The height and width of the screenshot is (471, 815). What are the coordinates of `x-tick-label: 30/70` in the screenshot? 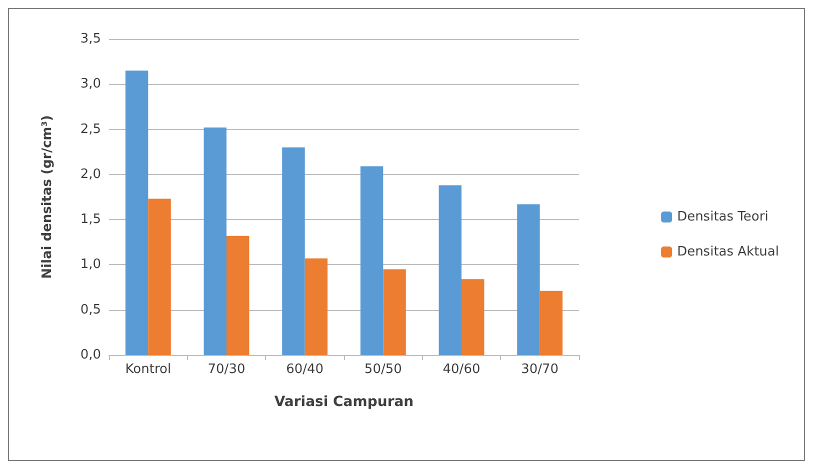 It's located at (540, 369).